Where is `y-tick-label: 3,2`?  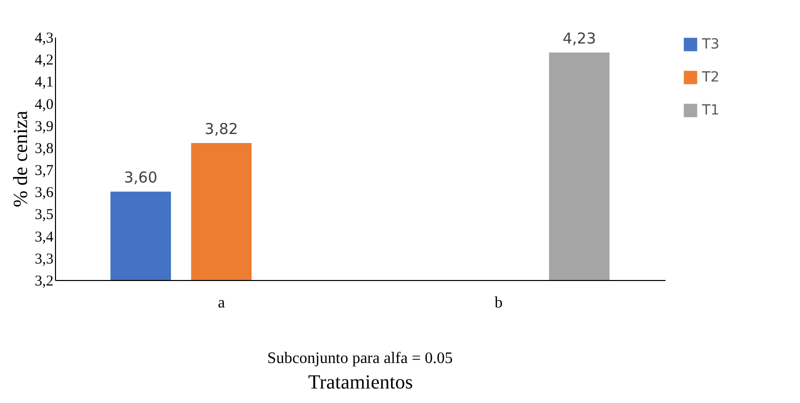 y-tick-label: 3,2 is located at coordinates (44, 282).